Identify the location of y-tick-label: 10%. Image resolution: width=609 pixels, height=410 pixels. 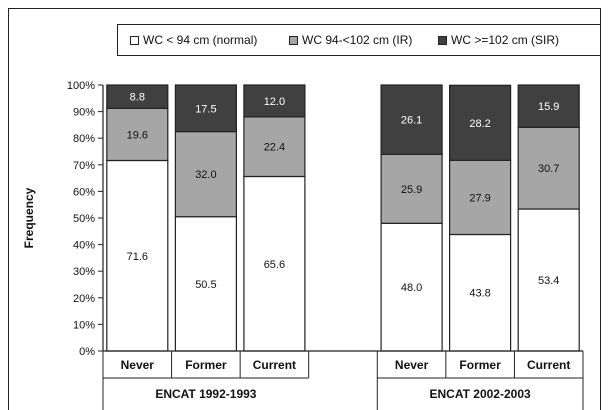
(84, 325).